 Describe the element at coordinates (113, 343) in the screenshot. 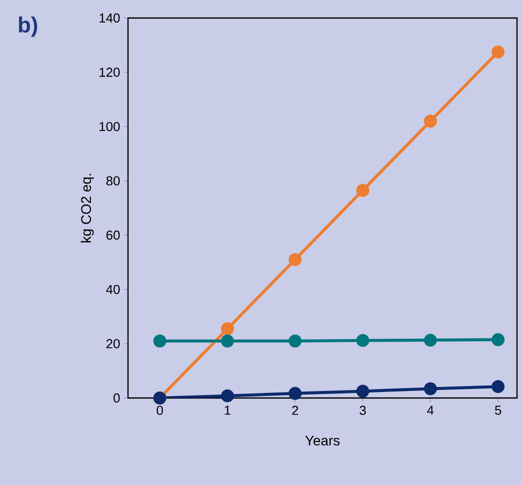

I see `y-tick-label: 20` at that location.